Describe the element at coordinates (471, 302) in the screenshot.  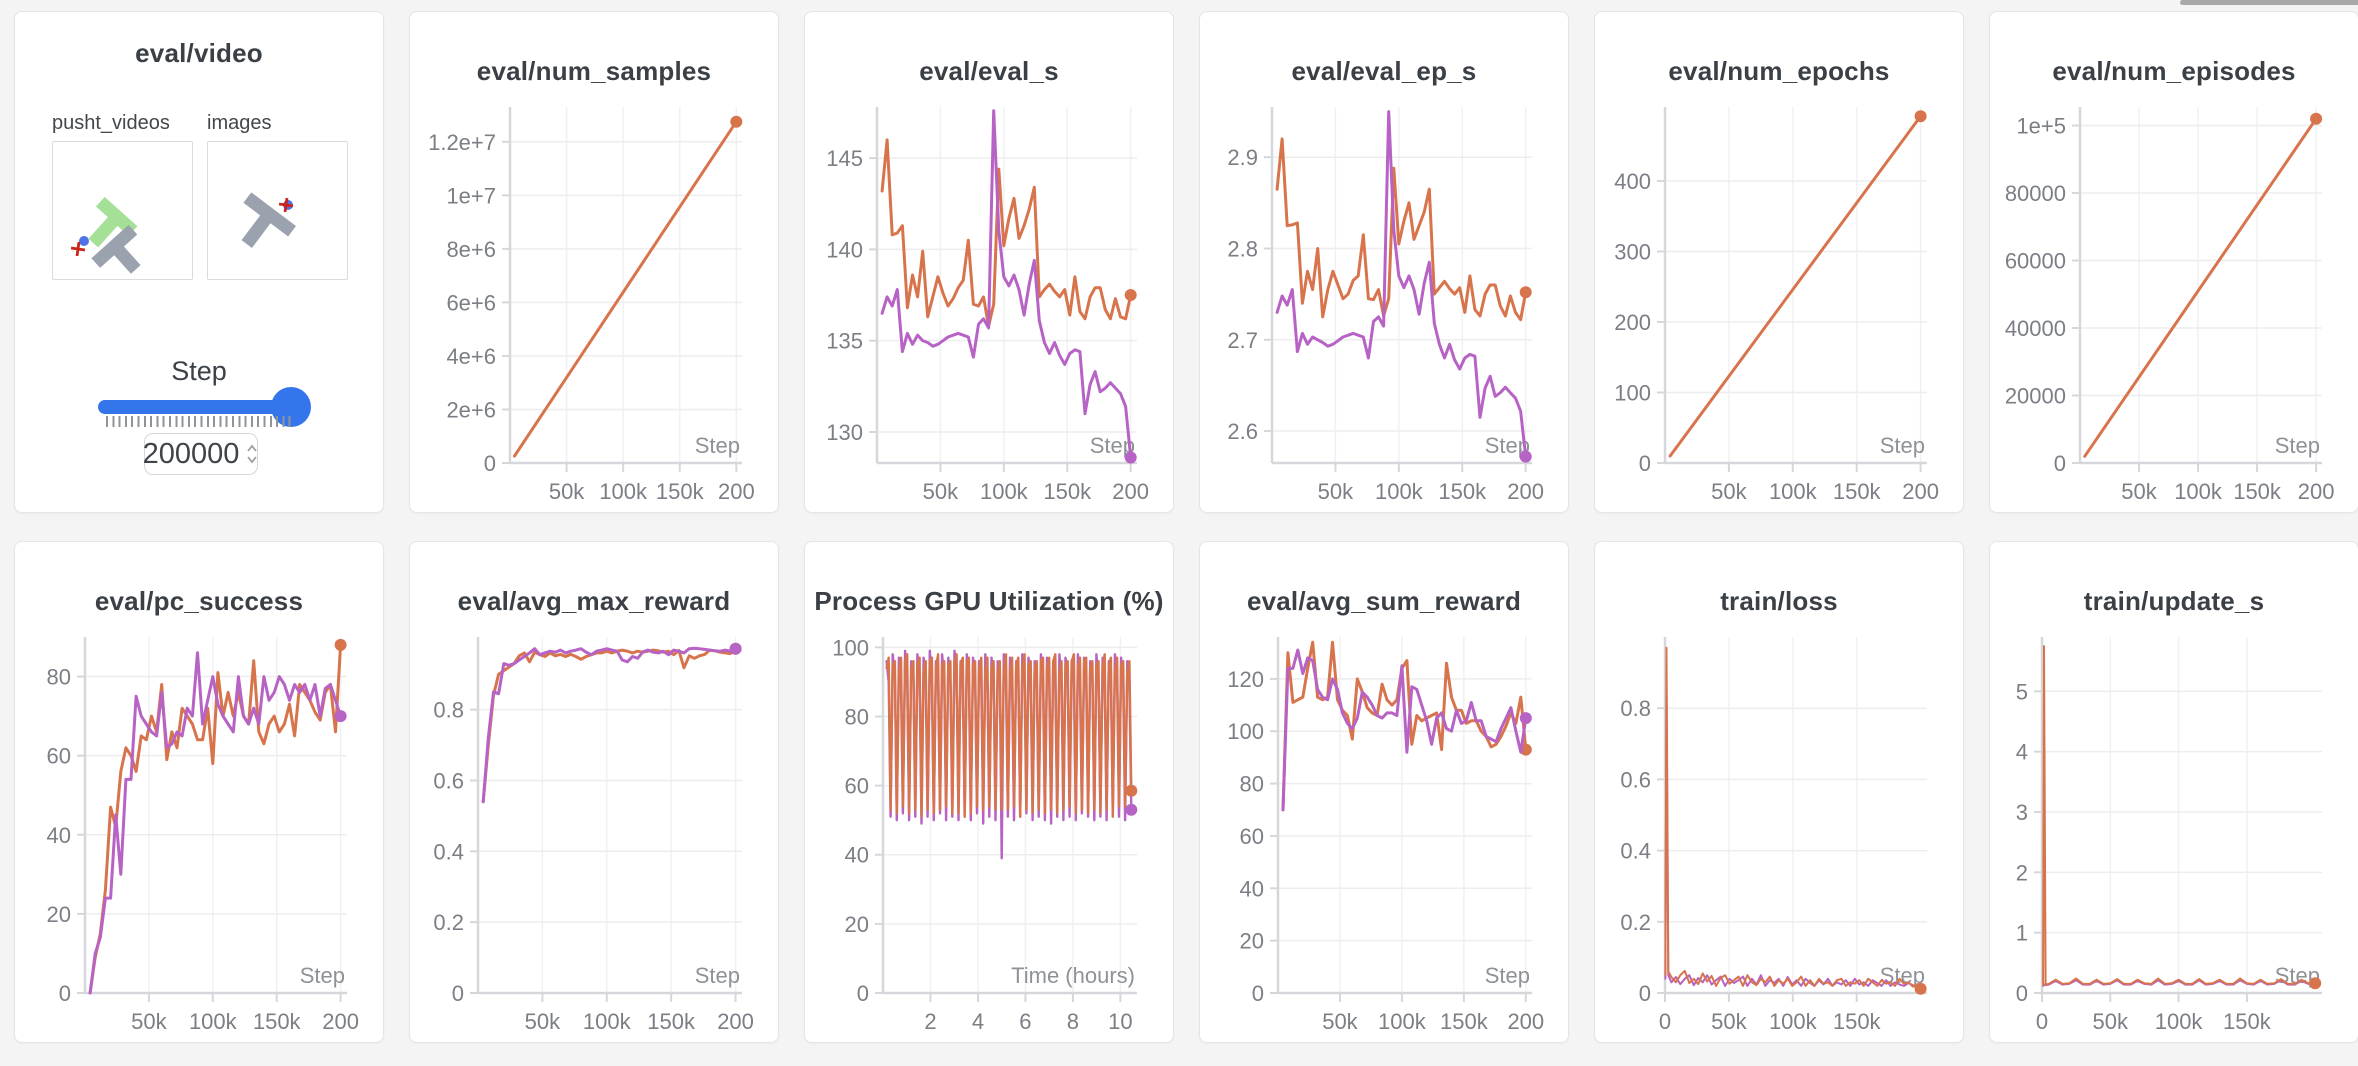
I see `svg-text: 6e+6` at that location.